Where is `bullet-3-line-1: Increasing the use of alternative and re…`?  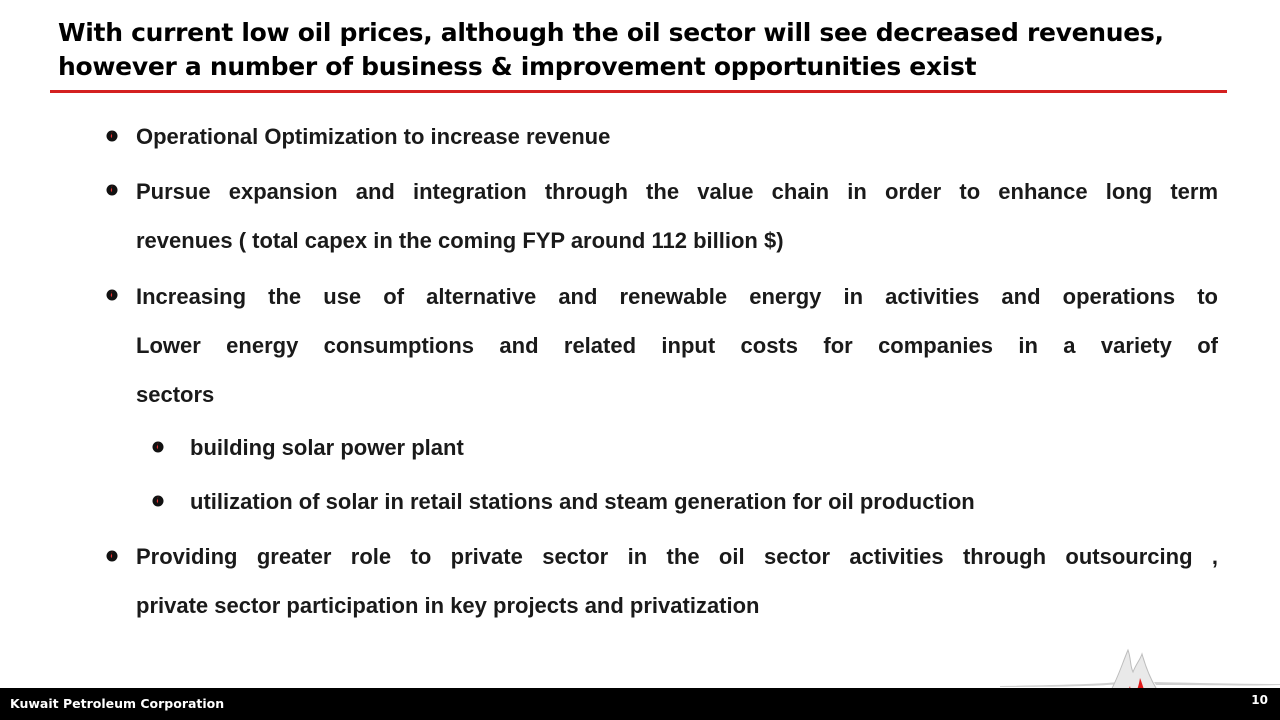
bullet-3-line-1: Increasing the use of alternative and re… is located at coordinates (677, 296).